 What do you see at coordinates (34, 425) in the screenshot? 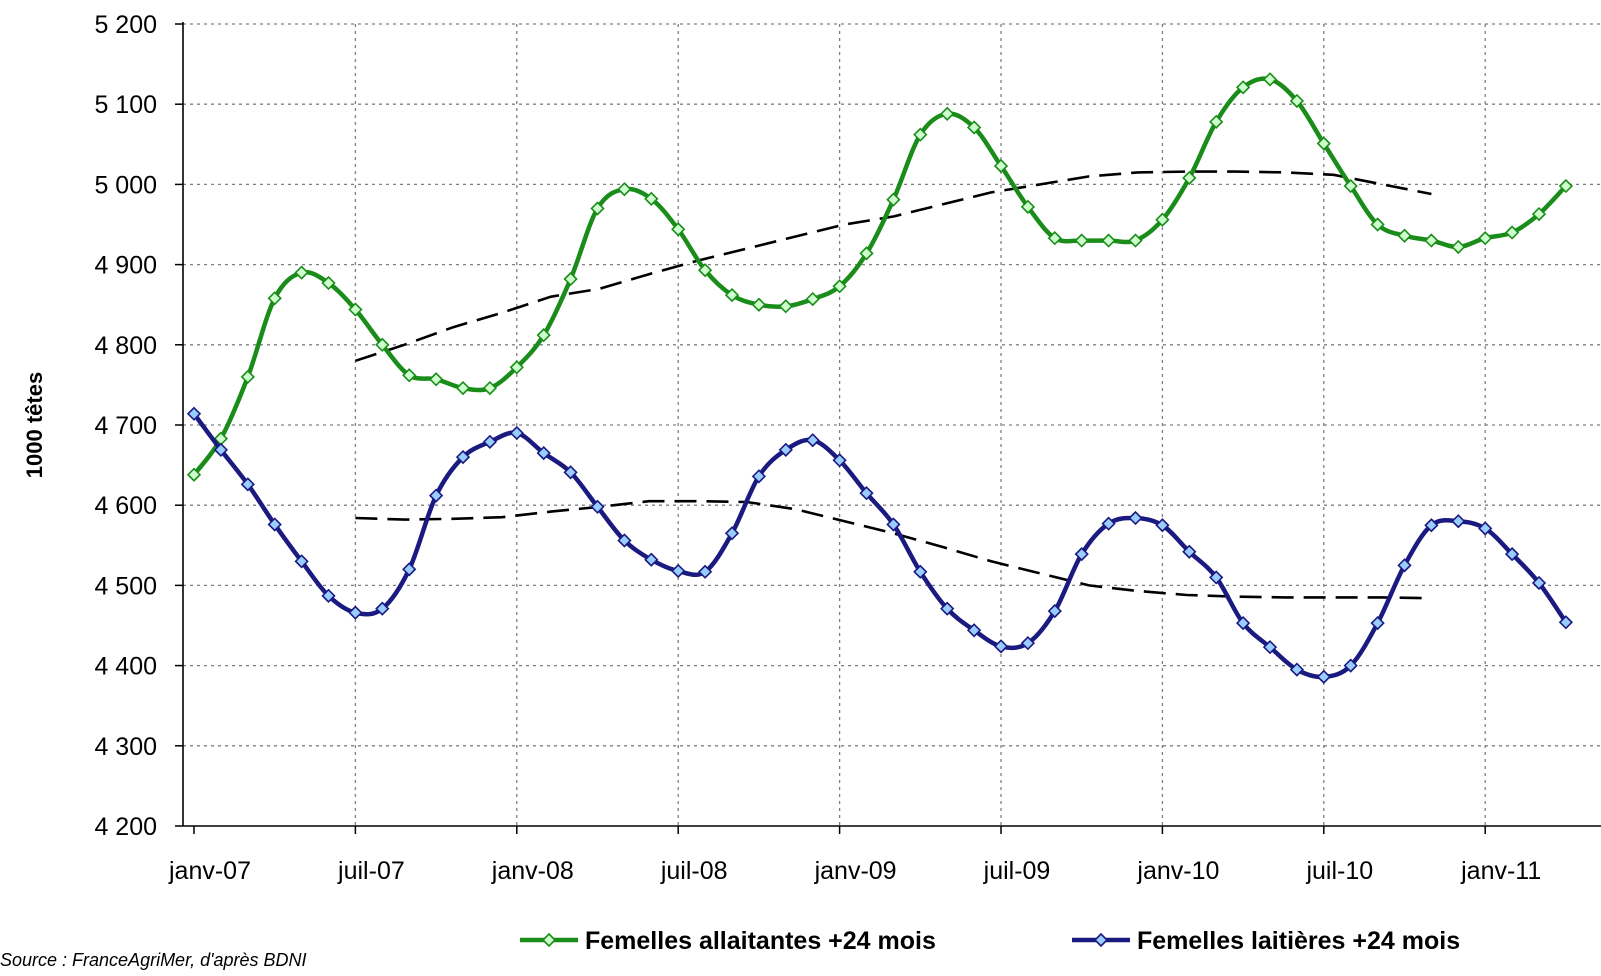
I see `y-axis-label: 1000 têtes` at bounding box center [34, 425].